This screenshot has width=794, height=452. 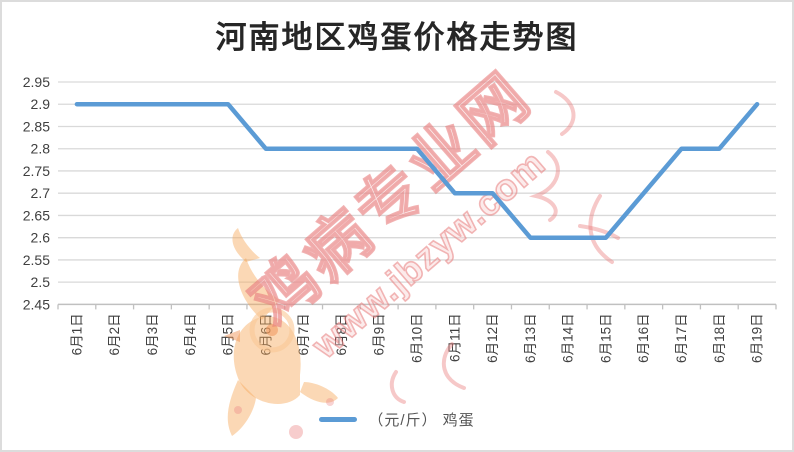 What do you see at coordinates (341, 334) in the screenshot?
I see `x-axis-label: 6月8日` at bounding box center [341, 334].